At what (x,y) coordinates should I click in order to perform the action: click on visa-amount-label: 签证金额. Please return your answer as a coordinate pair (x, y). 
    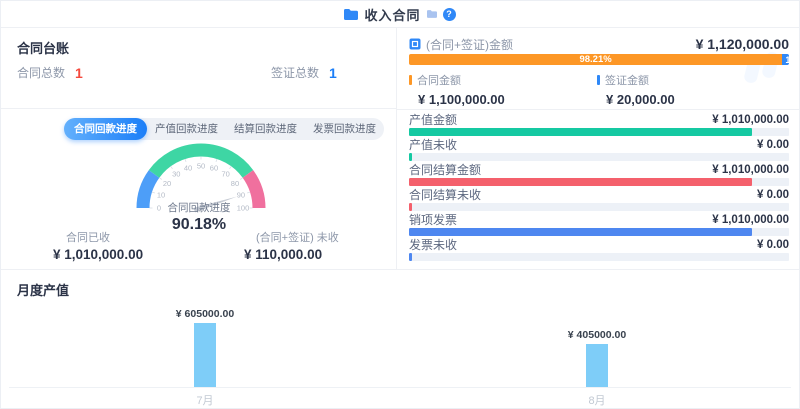
    Looking at the image, I should click on (627, 81).